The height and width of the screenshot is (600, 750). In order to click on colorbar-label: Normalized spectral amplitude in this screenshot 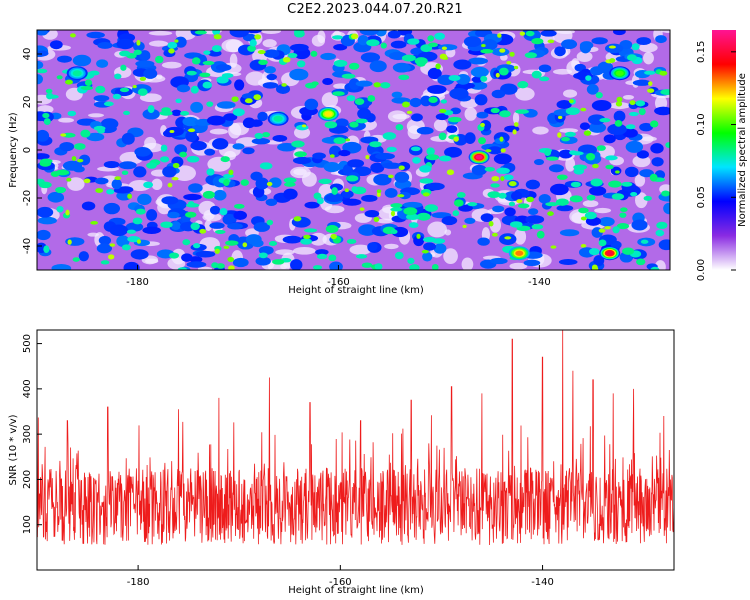, I will do `click(742, 150)`.